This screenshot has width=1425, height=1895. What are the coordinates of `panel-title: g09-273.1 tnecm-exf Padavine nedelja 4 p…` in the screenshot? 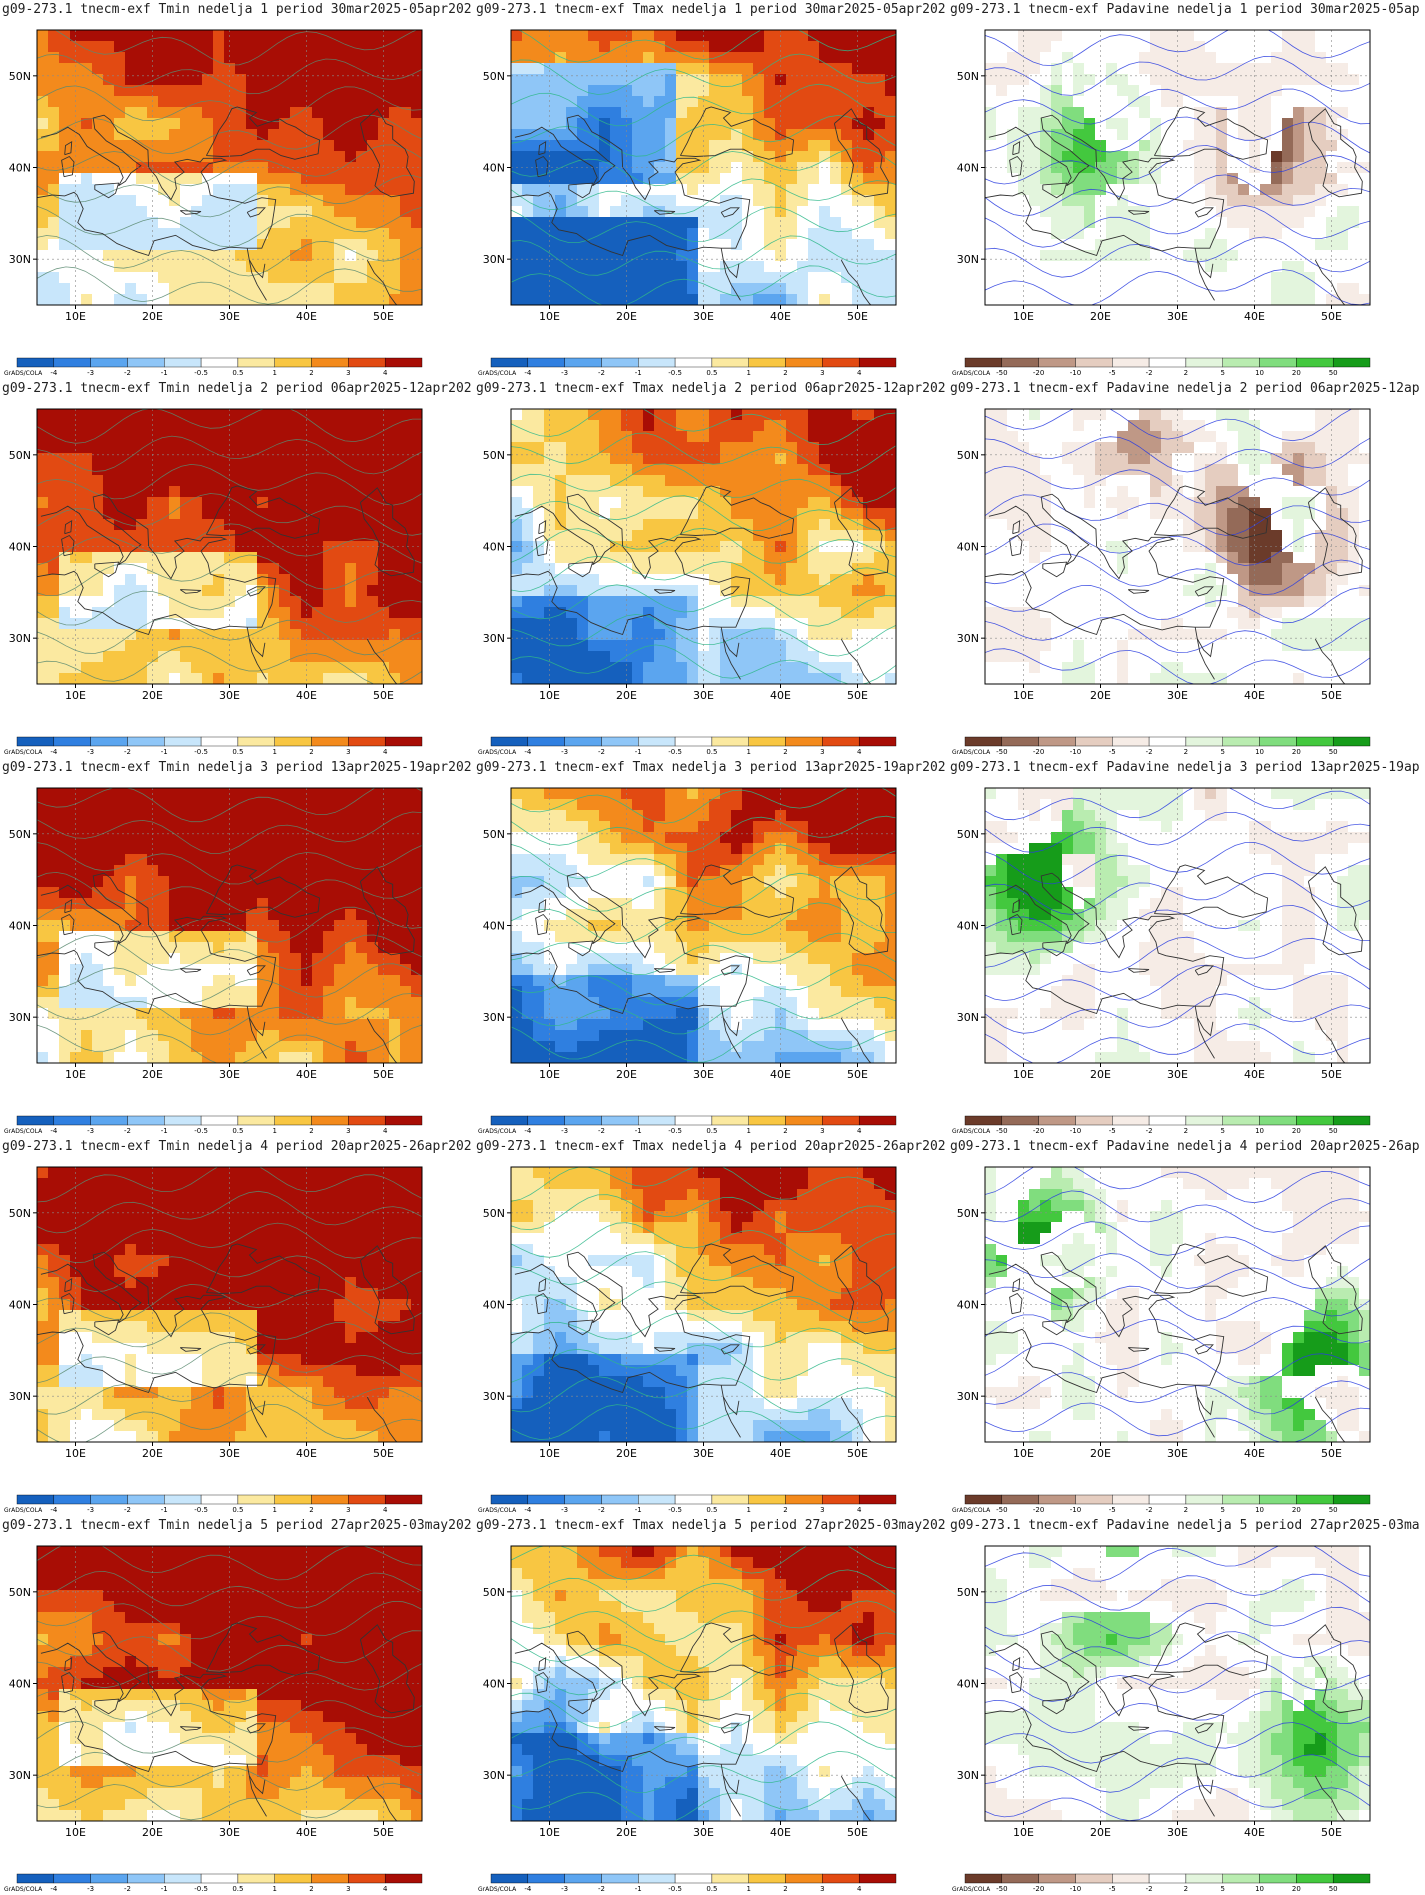 It's located at (1185, 1146).